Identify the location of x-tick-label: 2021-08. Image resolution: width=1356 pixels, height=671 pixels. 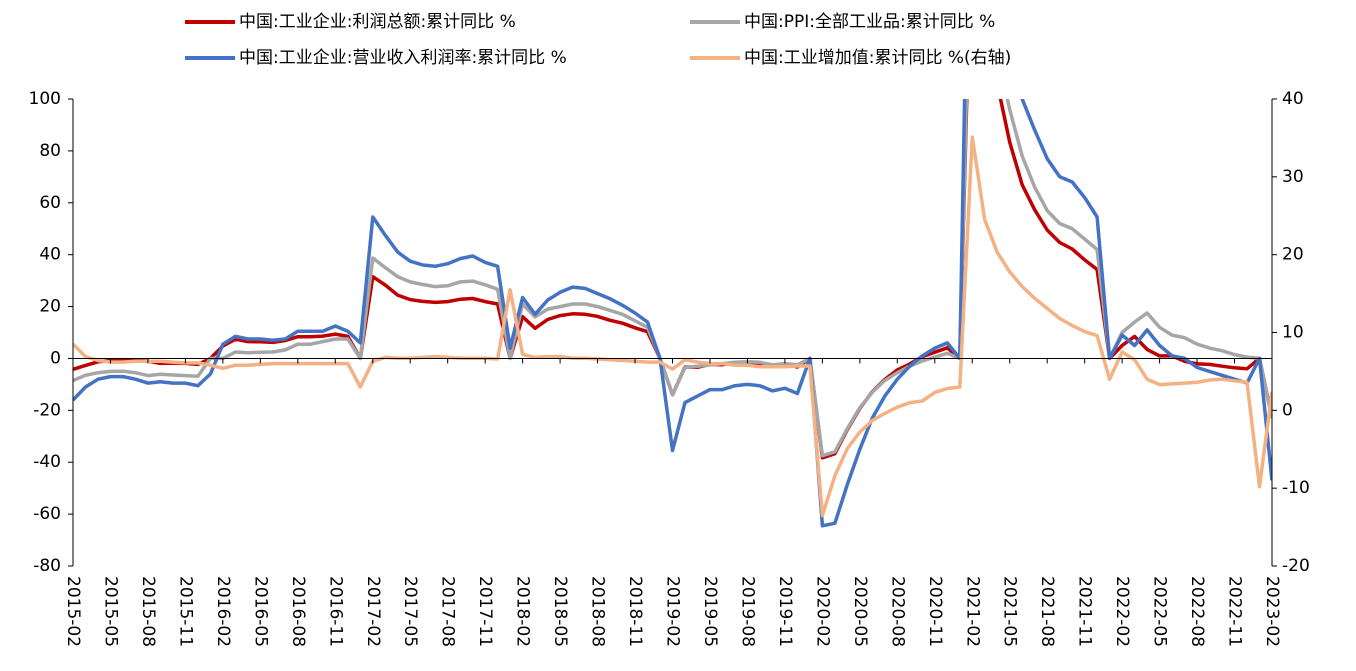
(1047, 611).